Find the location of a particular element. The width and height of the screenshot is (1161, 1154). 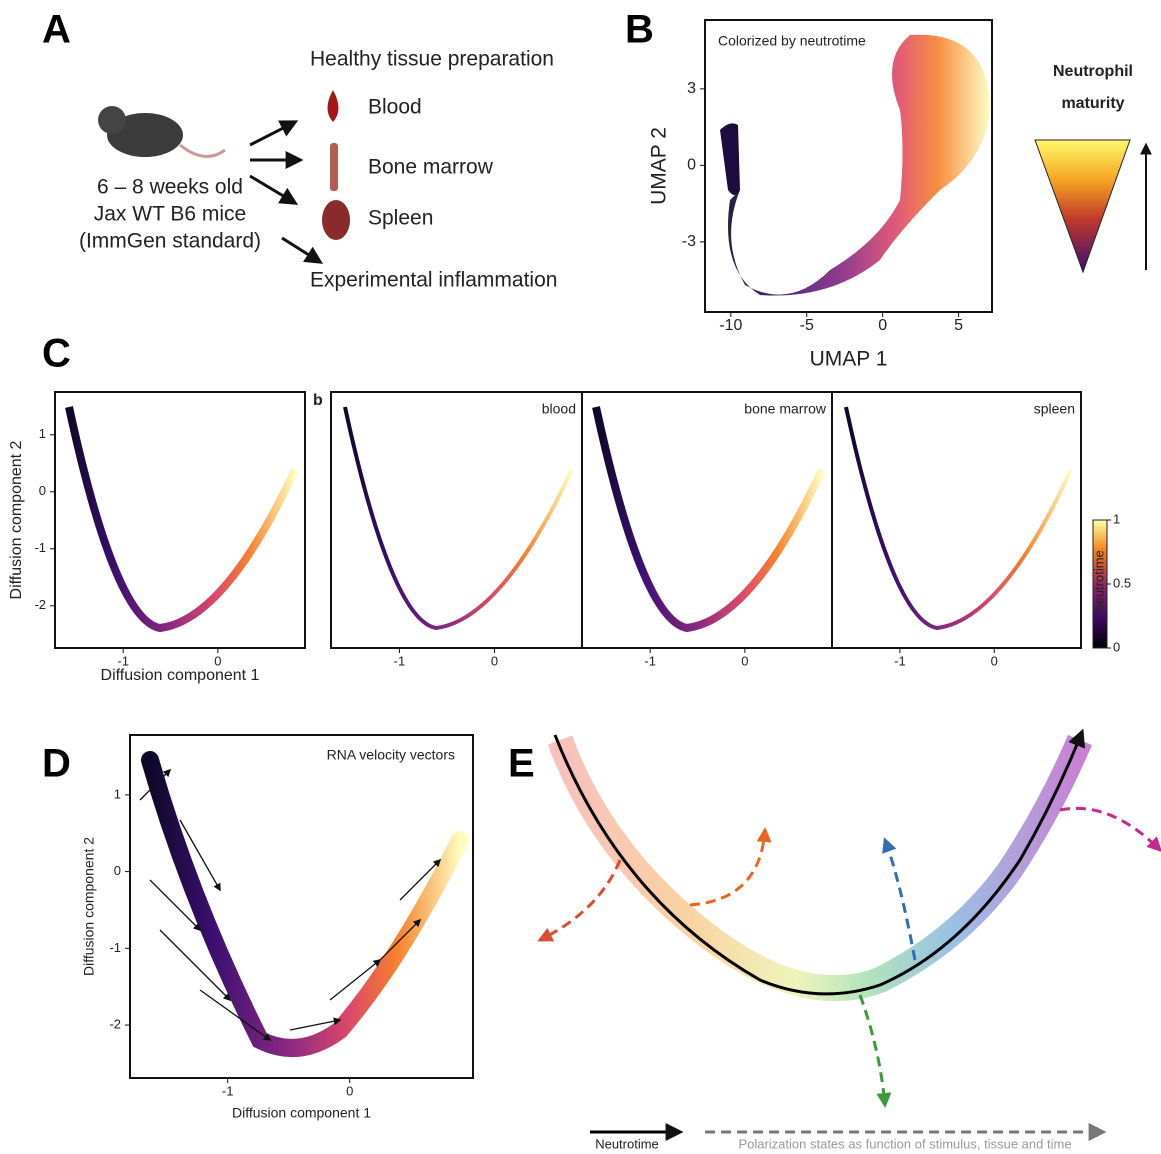

y-tick-label: 3 is located at coordinates (691, 88).